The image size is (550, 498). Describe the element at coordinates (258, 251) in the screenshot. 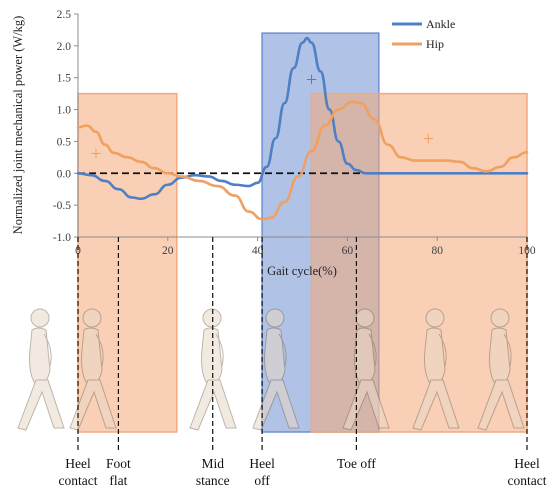

I see `x-tick-label: 40` at that location.